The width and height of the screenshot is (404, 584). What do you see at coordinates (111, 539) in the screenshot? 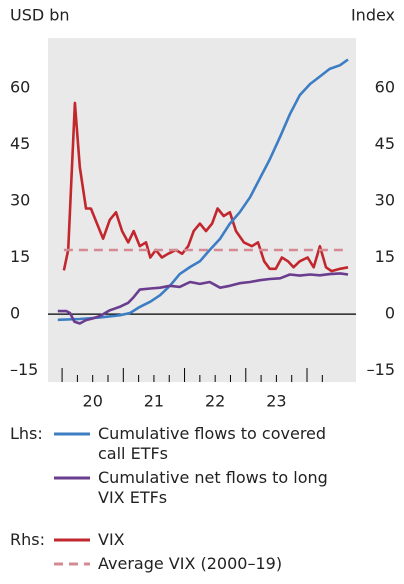
I see `legend-text: VIX` at bounding box center [111, 539].